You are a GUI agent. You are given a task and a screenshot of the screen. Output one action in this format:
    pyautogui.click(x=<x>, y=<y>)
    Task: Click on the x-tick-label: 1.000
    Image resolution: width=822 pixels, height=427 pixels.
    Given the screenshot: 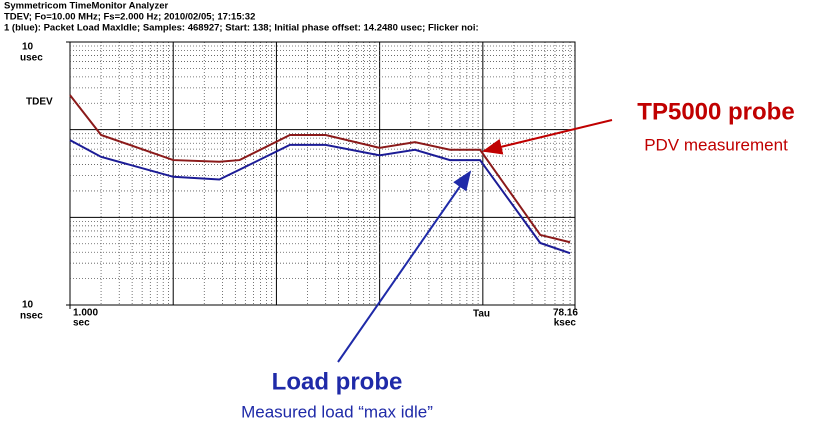 What is the action you would take?
    pyautogui.click(x=85, y=313)
    